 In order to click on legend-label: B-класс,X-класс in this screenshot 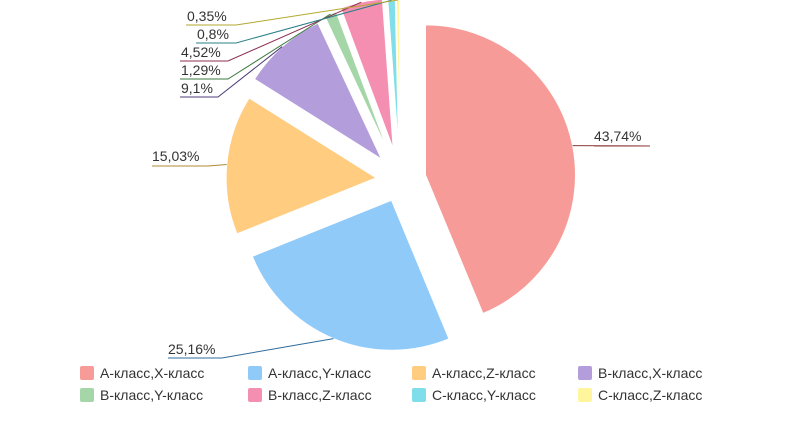, I will do `click(650, 373)`.